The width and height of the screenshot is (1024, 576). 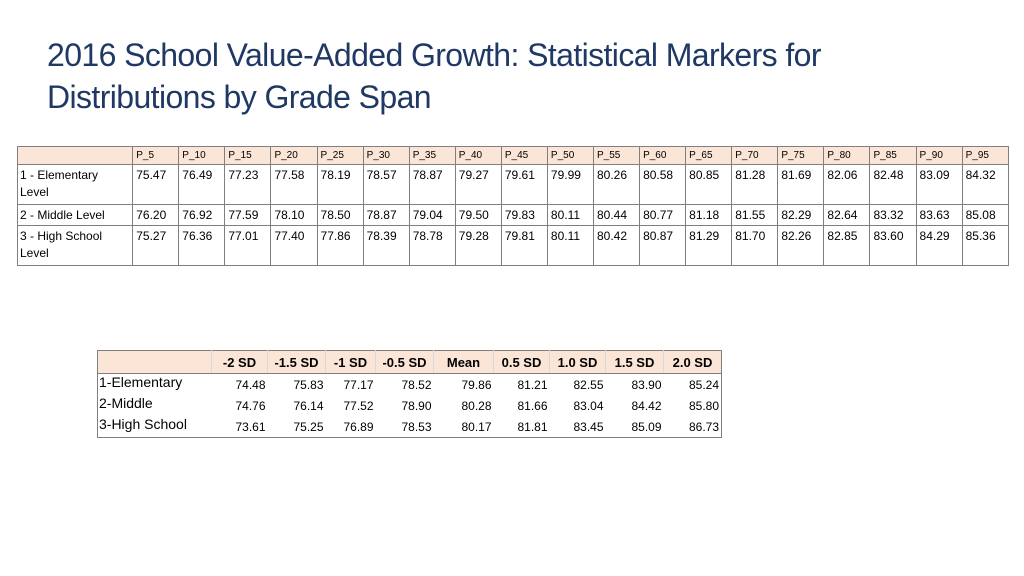 I want to click on row-label: 1 - Elementary Level, so click(x=75, y=184).